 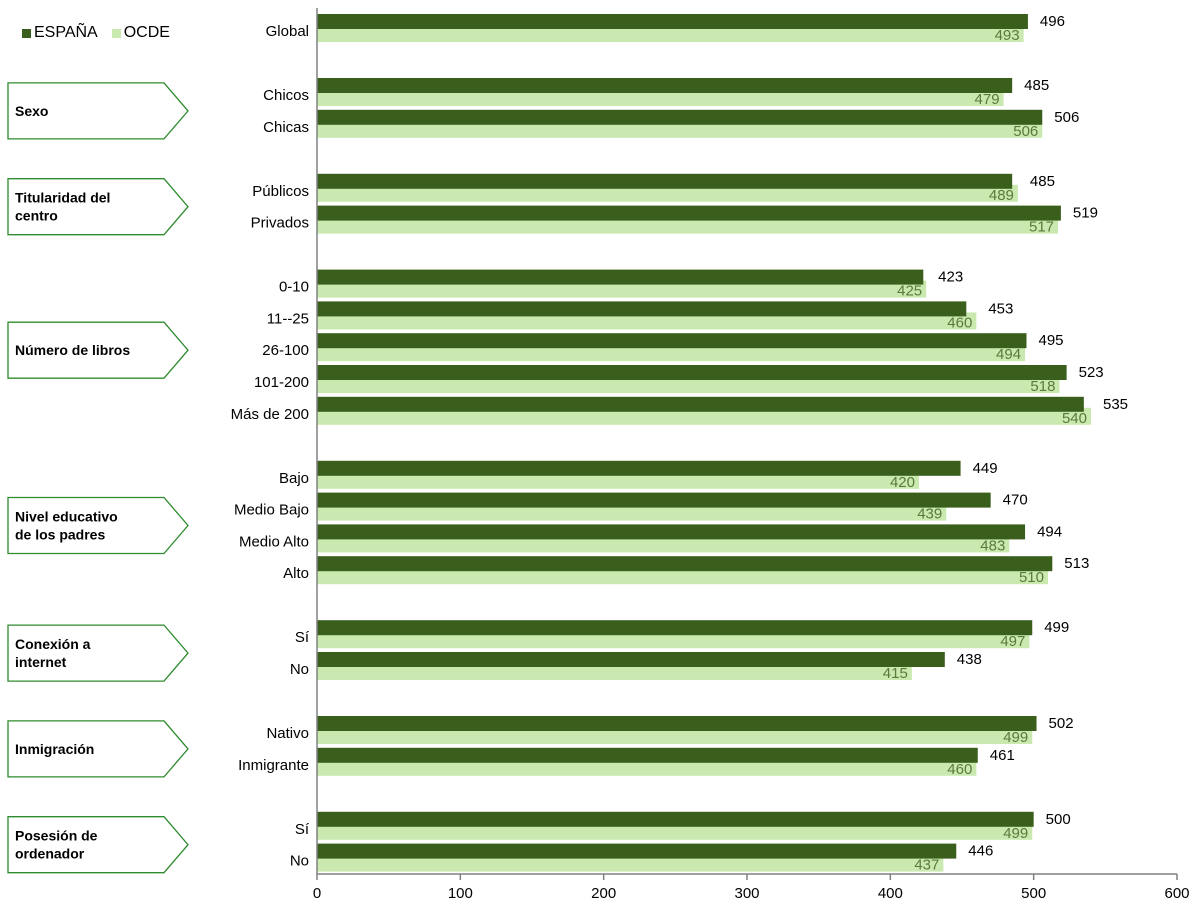 What do you see at coordinates (1052, 21) in the screenshot?
I see `value-label-spain: 496` at bounding box center [1052, 21].